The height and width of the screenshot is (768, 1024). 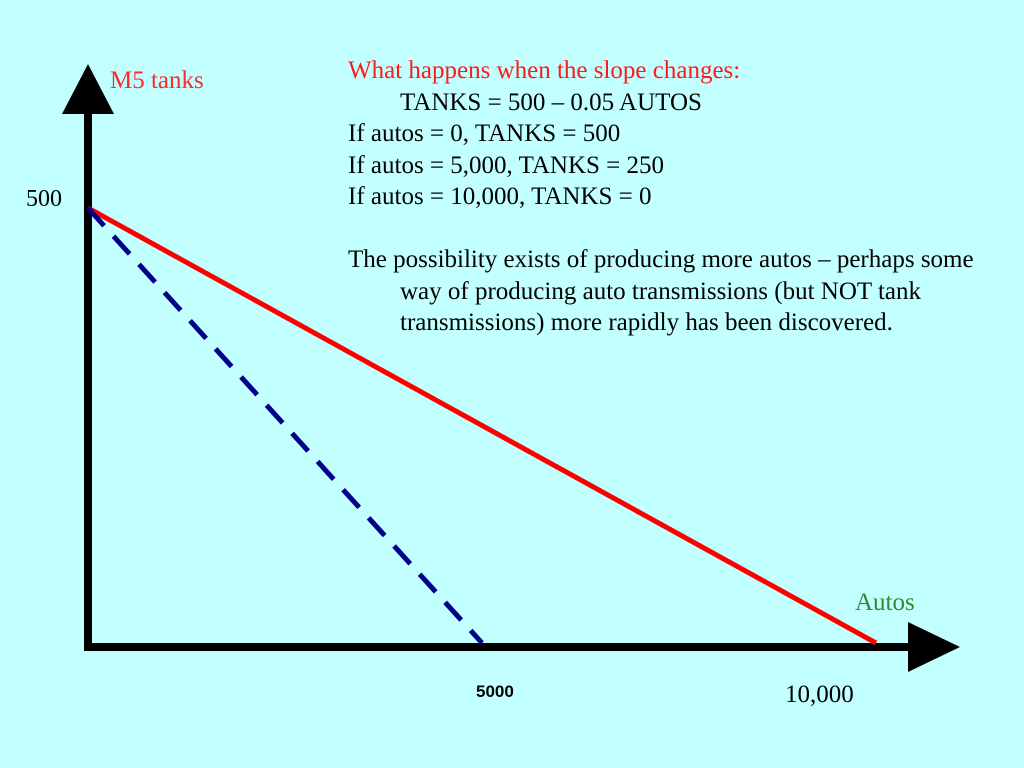 What do you see at coordinates (484, 133) in the screenshot?
I see `notes-line-1: If autos = 0, TANKS = 500` at bounding box center [484, 133].